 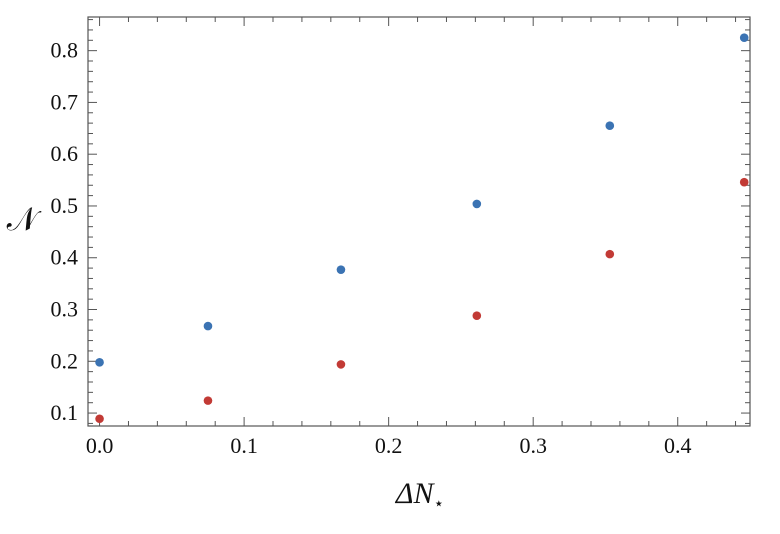 I want to click on x-tick-label: 0.2, so click(x=389, y=445).